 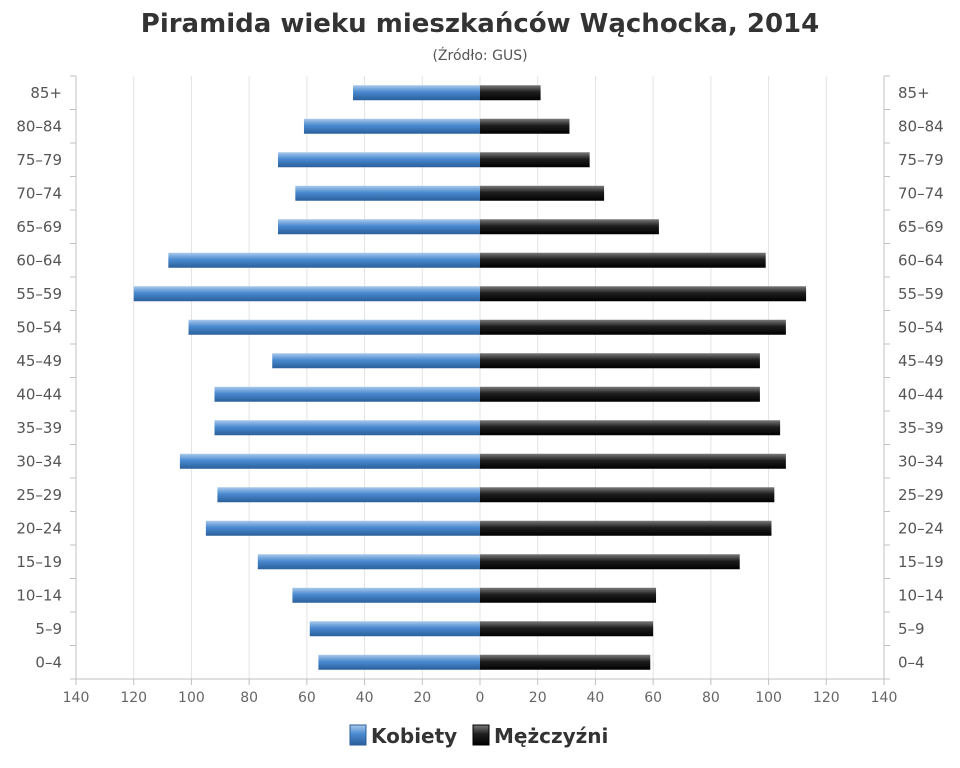 I want to click on x-tick-label: 0, so click(x=480, y=698).